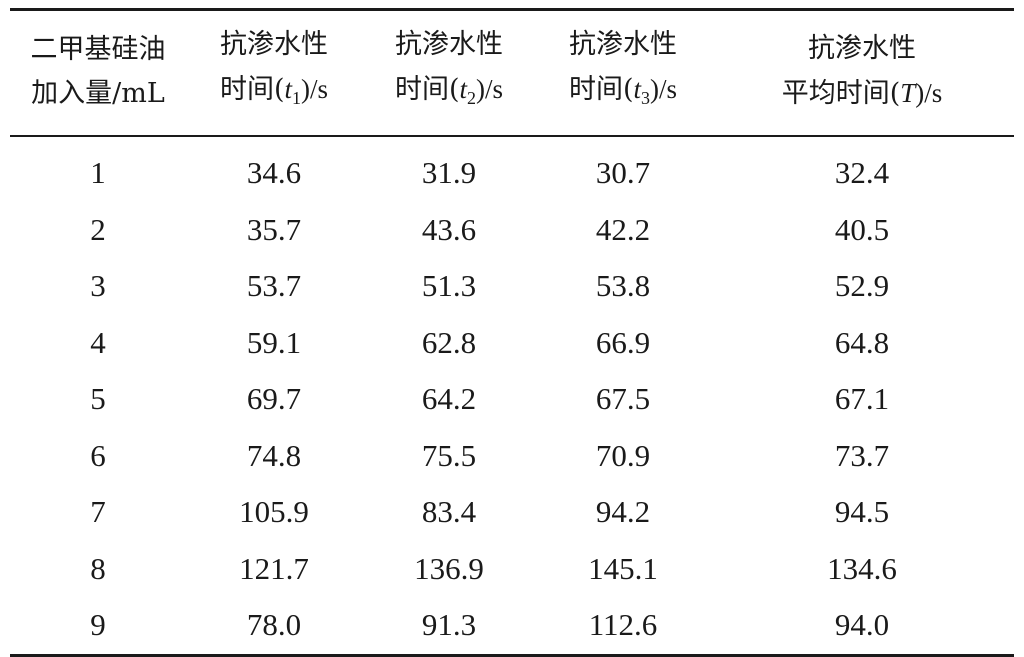 This screenshot has height=657, width=1024. What do you see at coordinates (449, 512) in the screenshot?
I see `cell-t2: 83.4` at bounding box center [449, 512].